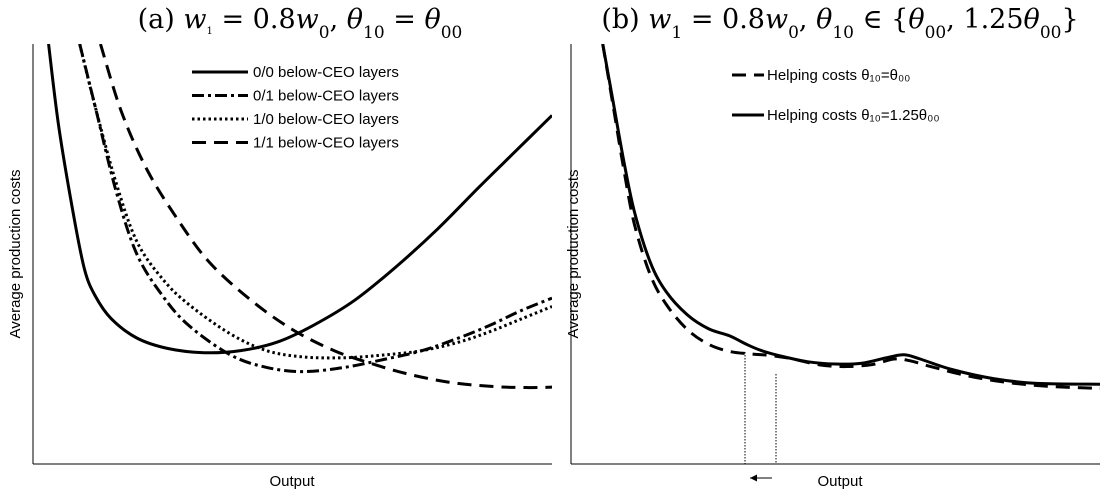  Describe the element at coordinates (300, 23) in the screenshot. I see `panel-a-title: (a) w1 = 0.8w0, θ10 = θ00` at that location.